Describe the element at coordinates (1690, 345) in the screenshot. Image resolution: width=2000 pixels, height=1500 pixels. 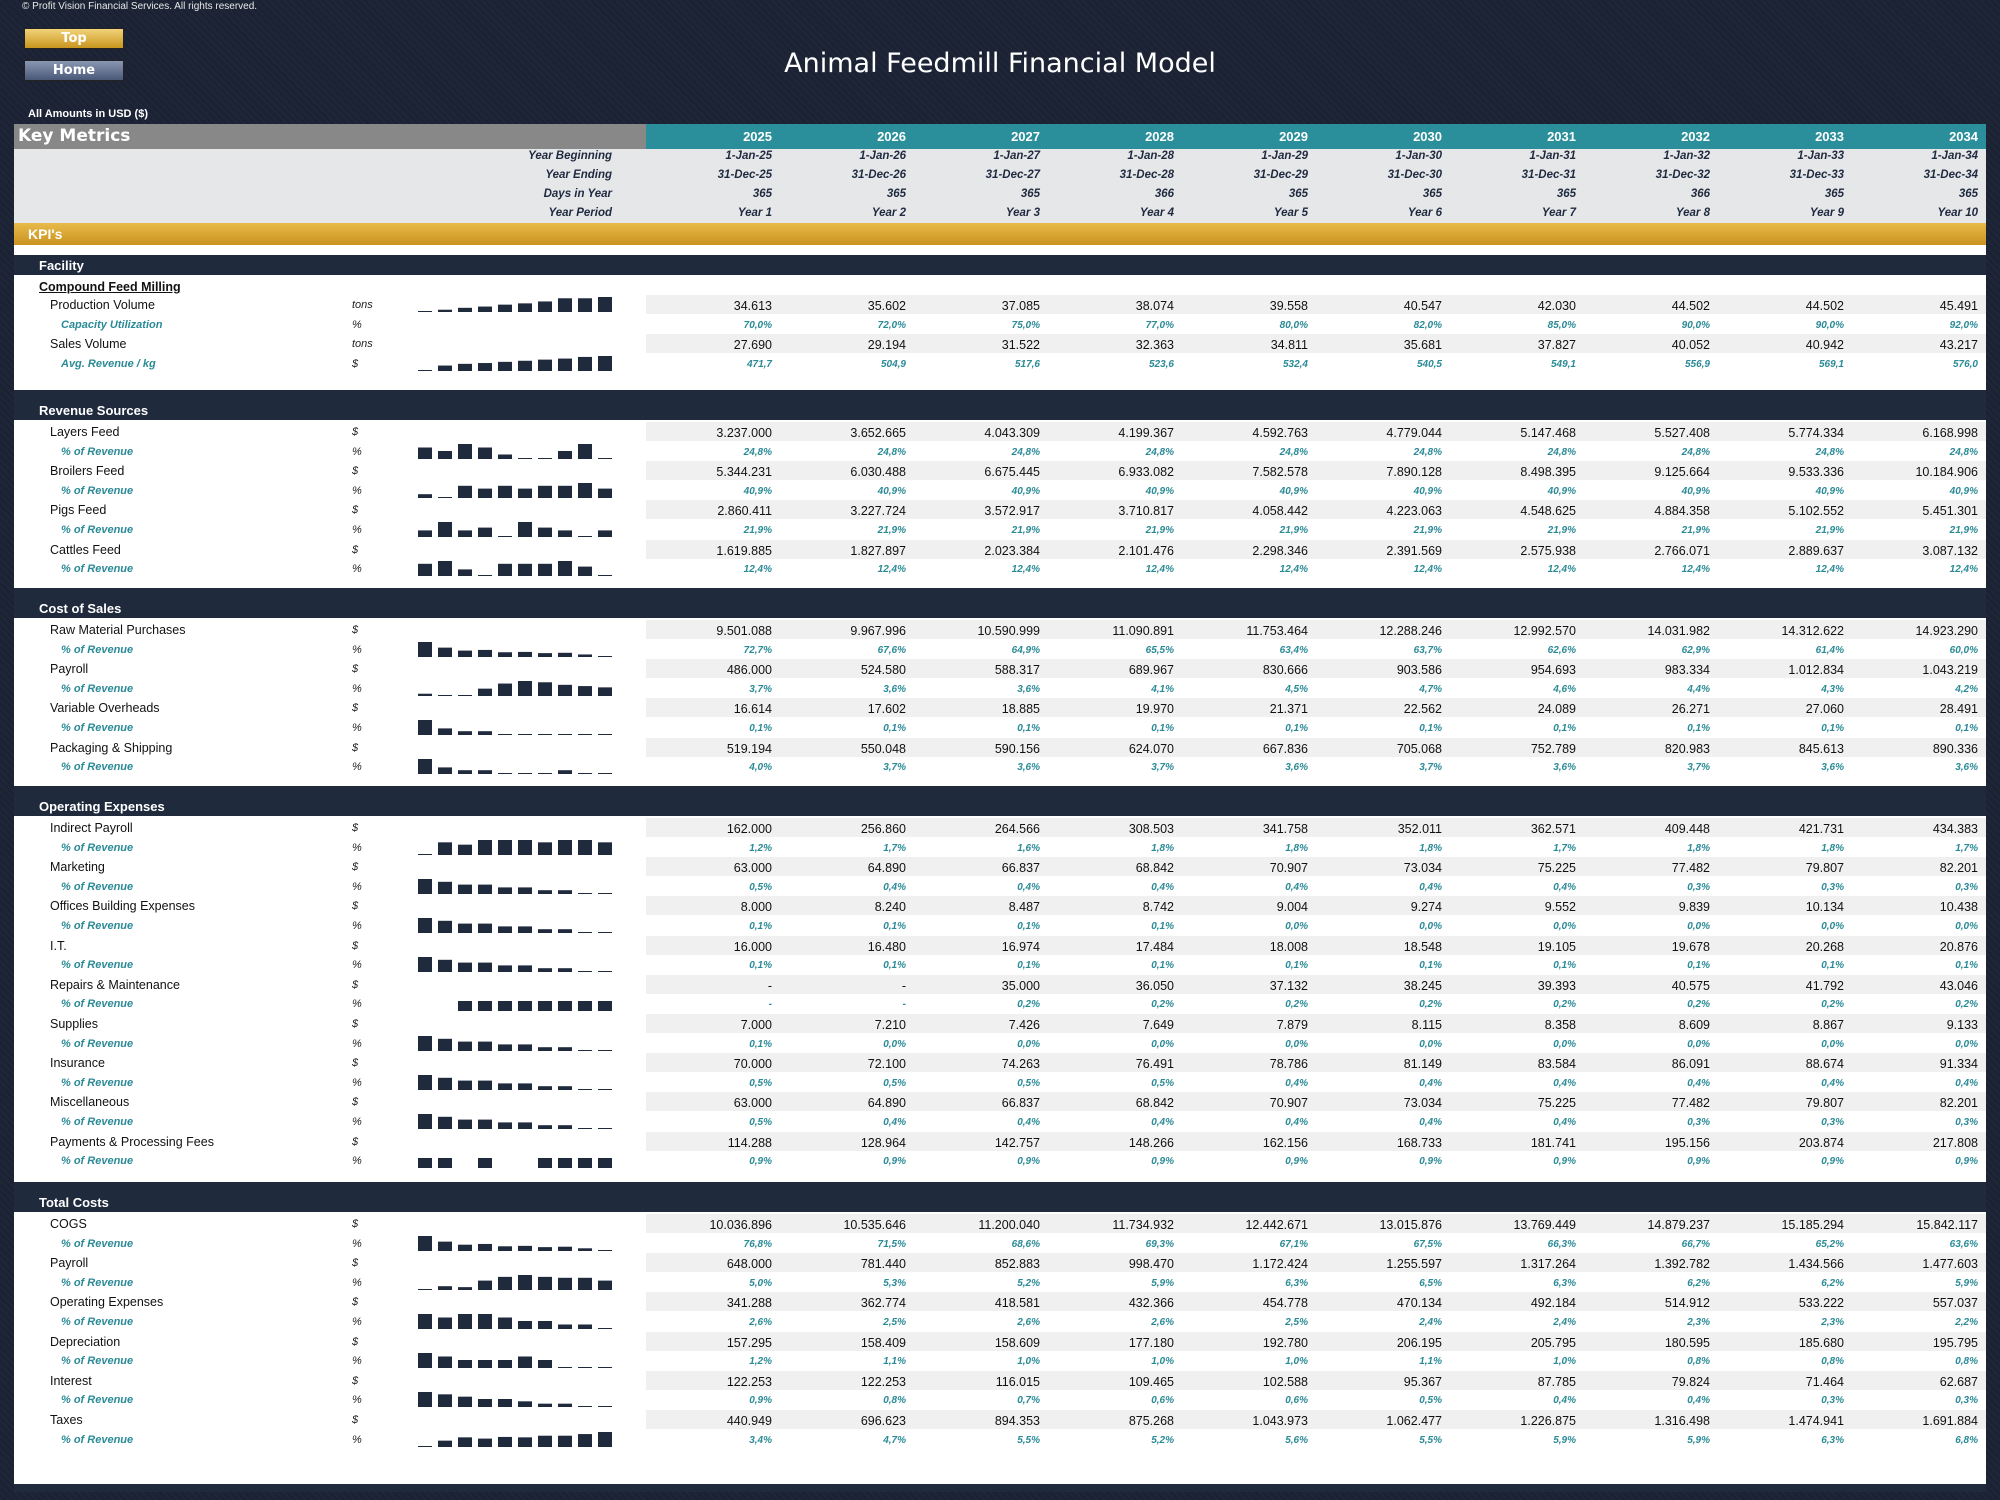
I see `value-cell: 40.052` at that location.